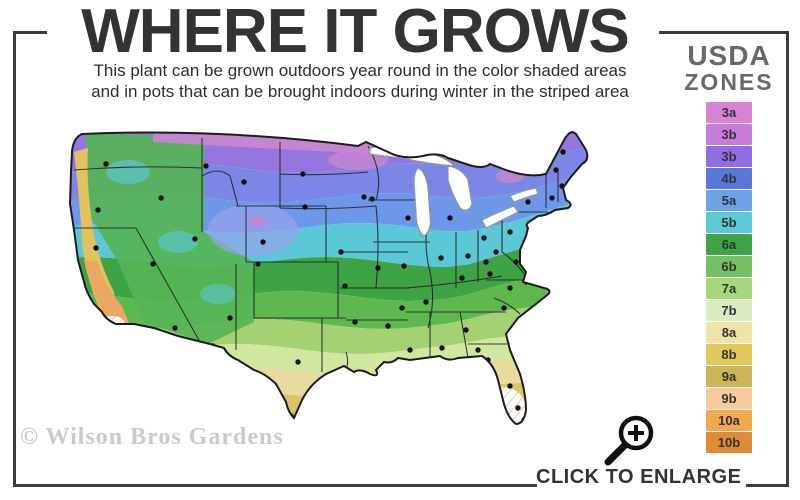 The width and height of the screenshot is (800, 500). What do you see at coordinates (14, 259) in the screenshot?
I see `frame-border-left` at bounding box center [14, 259].